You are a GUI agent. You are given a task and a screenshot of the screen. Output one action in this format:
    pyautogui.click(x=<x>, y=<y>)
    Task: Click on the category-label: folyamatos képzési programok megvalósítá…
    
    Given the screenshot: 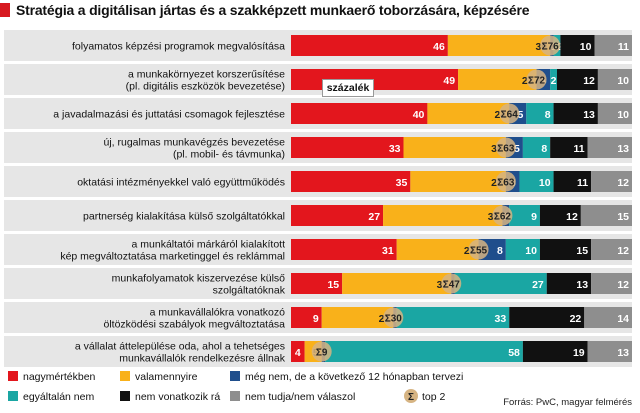 What is the action you would take?
    pyautogui.click(x=178, y=47)
    